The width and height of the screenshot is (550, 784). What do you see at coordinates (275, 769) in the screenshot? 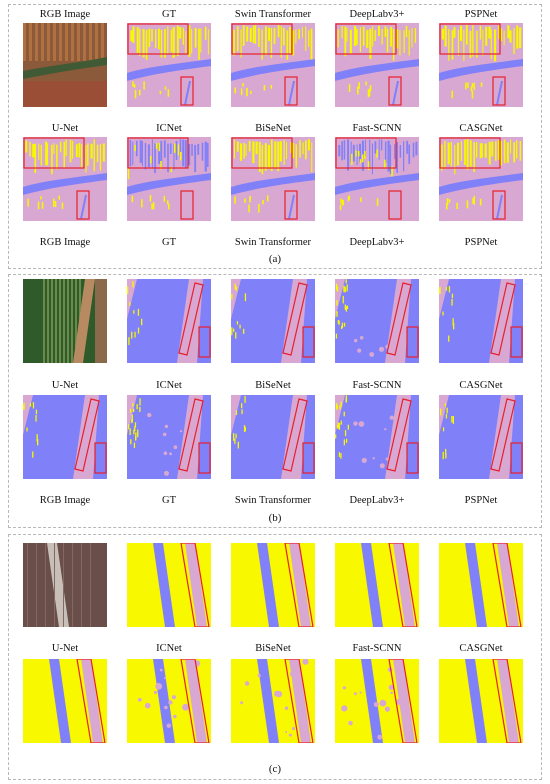
I see `panel-caption-c: (c)` at bounding box center [275, 769].